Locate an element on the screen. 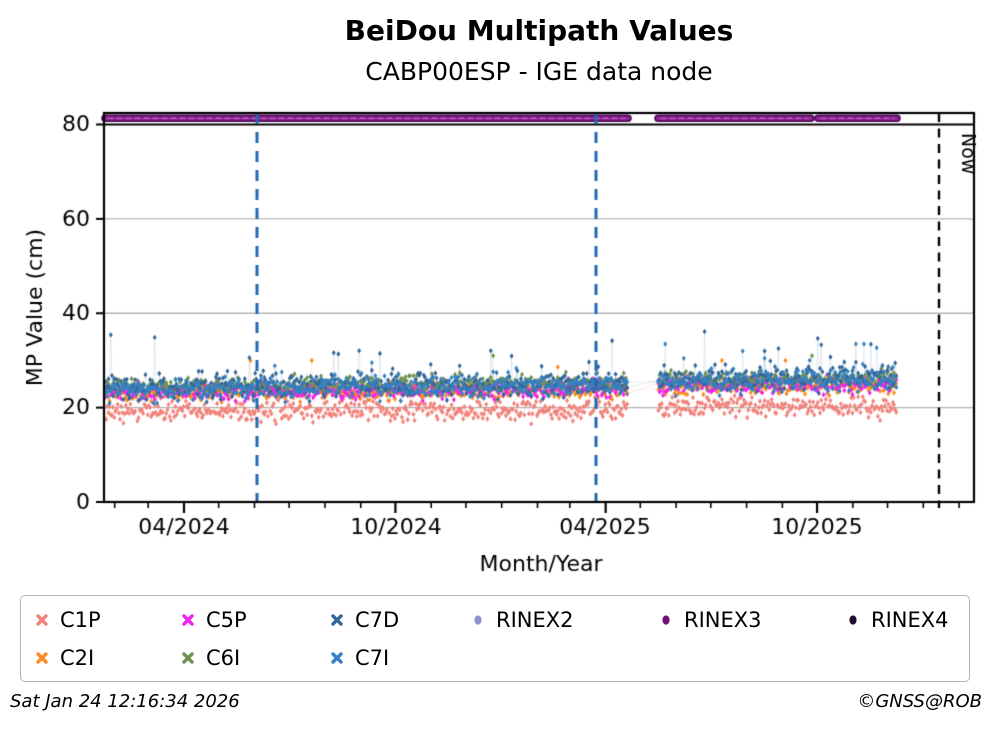 This screenshot has height=734, width=992. legend-label: RINEX2 is located at coordinates (535, 620).